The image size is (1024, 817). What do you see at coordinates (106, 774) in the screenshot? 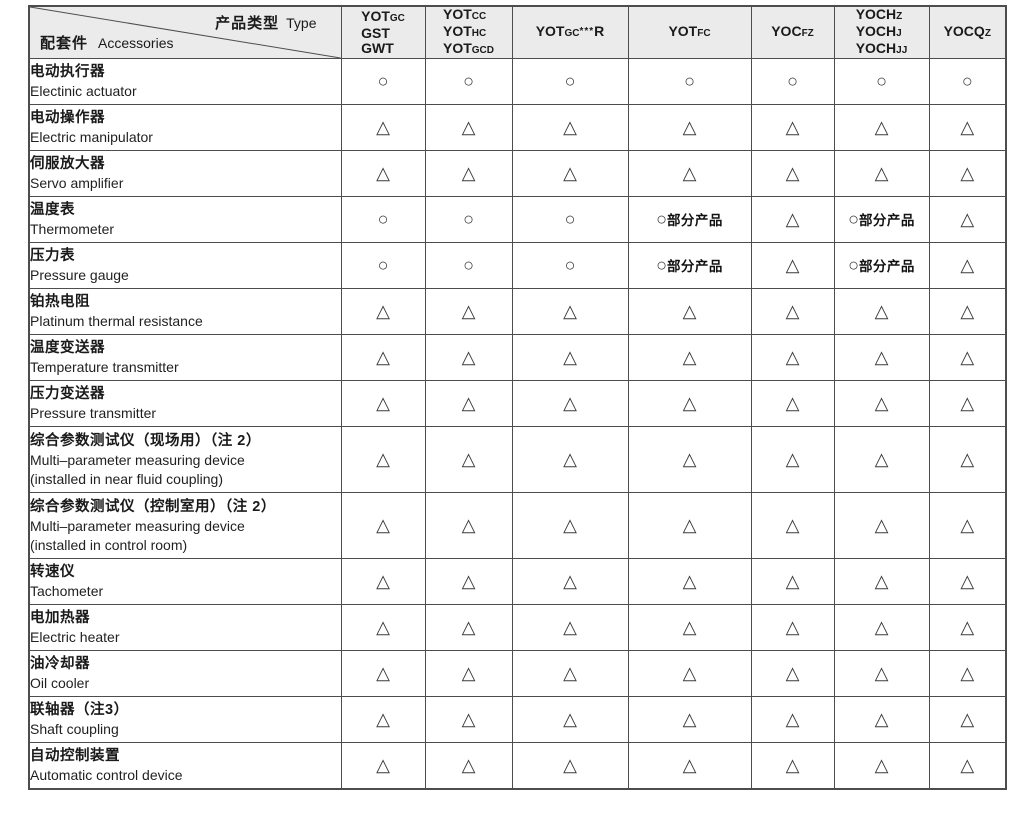
I see `row-label-en: Automatic control device` at bounding box center [106, 774].